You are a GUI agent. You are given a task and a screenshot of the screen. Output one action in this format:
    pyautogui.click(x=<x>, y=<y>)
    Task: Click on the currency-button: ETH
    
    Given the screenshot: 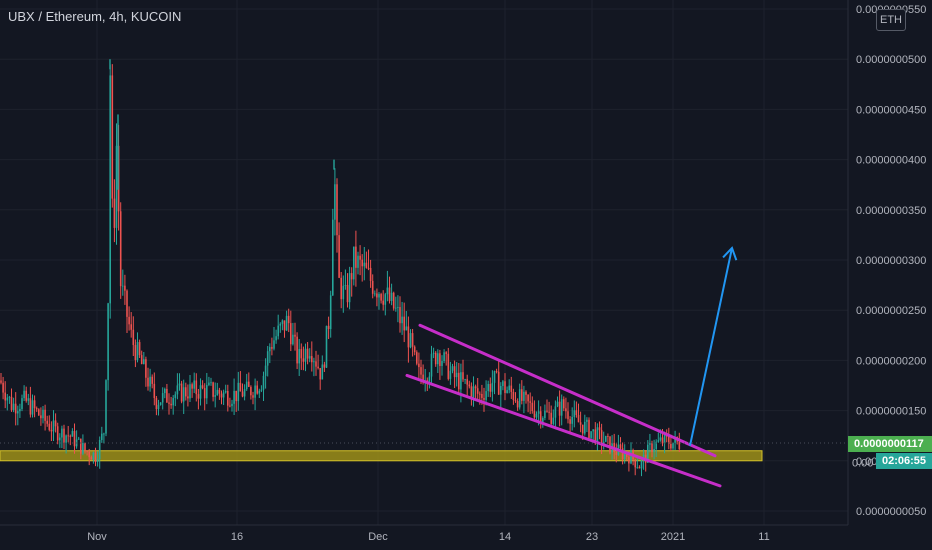 What is the action you would take?
    pyautogui.click(x=891, y=20)
    